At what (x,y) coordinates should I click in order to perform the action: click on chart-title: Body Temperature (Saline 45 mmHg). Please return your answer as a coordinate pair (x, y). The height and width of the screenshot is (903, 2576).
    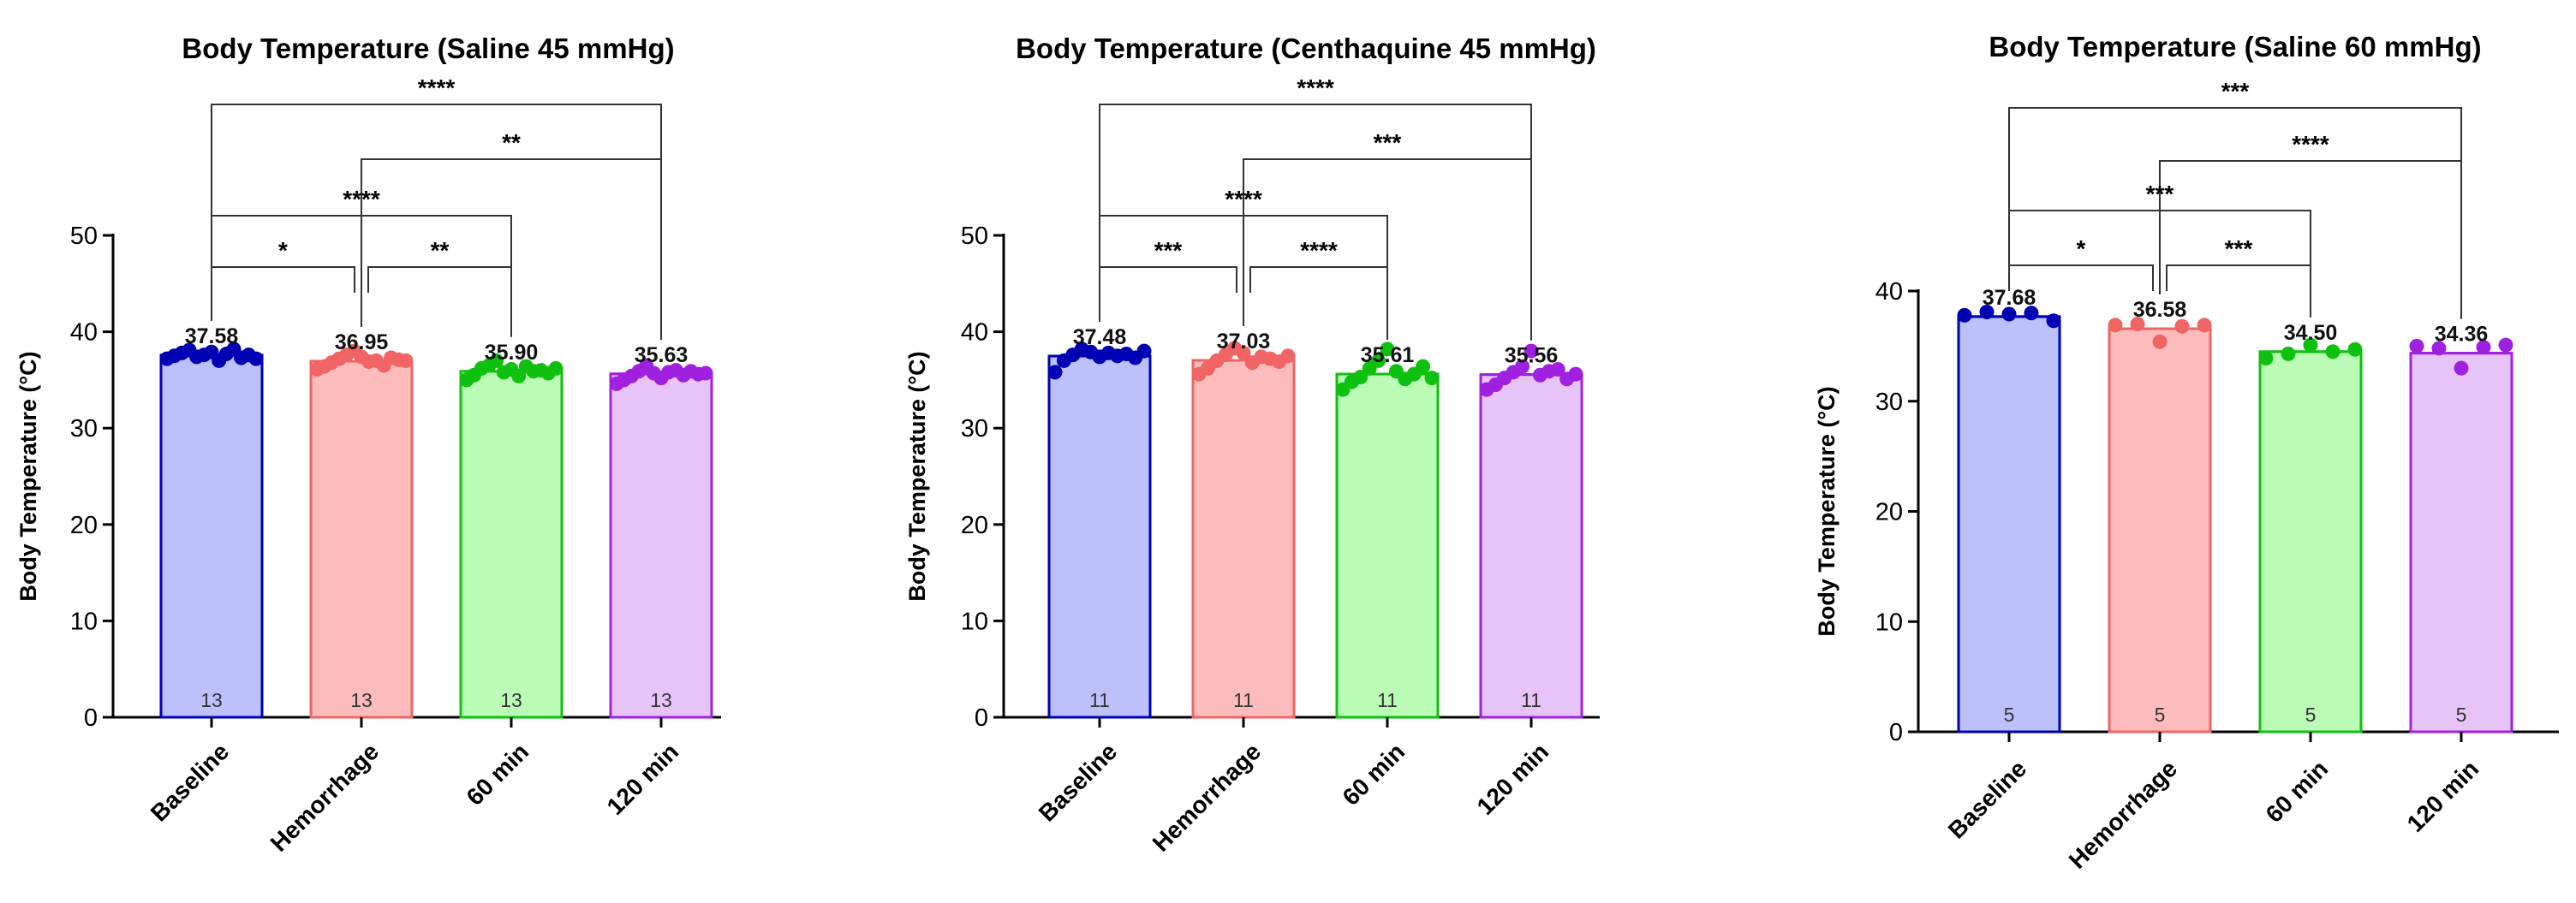
    Looking at the image, I should click on (428, 48).